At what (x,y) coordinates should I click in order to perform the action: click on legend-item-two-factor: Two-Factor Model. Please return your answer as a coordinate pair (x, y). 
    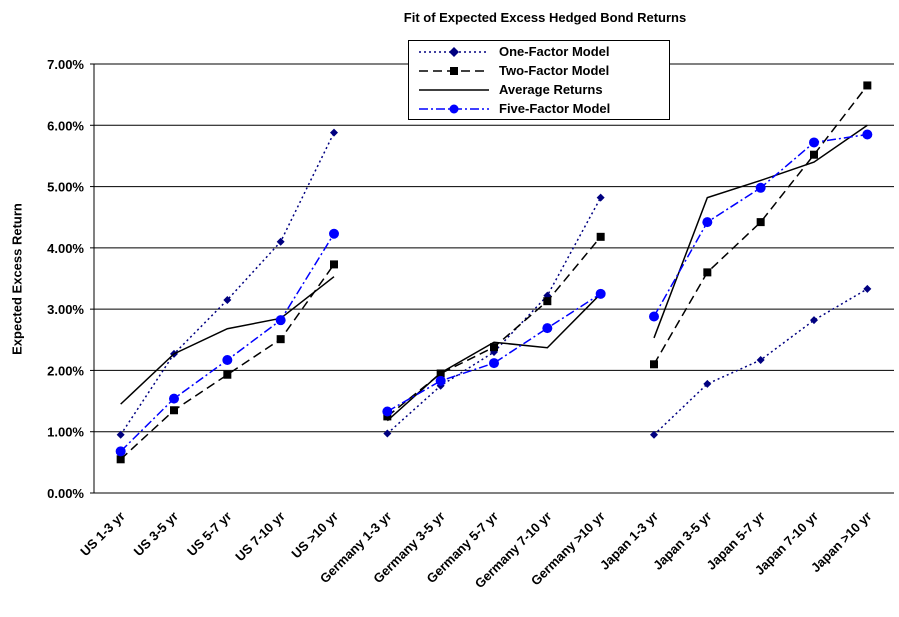
    Looking at the image, I should click on (539, 71).